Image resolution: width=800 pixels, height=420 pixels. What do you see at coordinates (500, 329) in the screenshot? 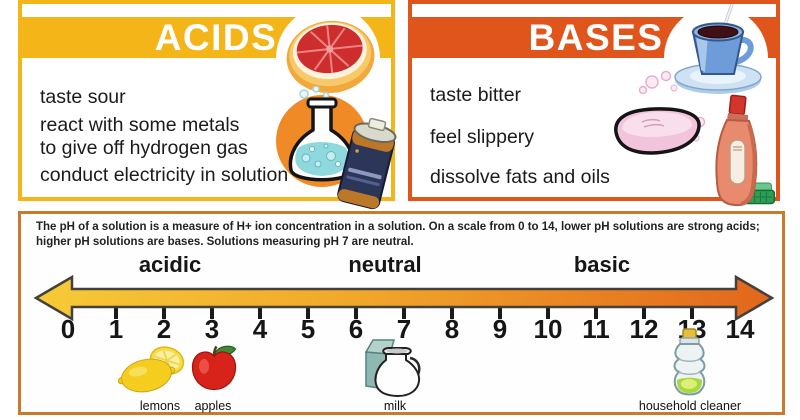
I see `ph-number: 9` at bounding box center [500, 329].